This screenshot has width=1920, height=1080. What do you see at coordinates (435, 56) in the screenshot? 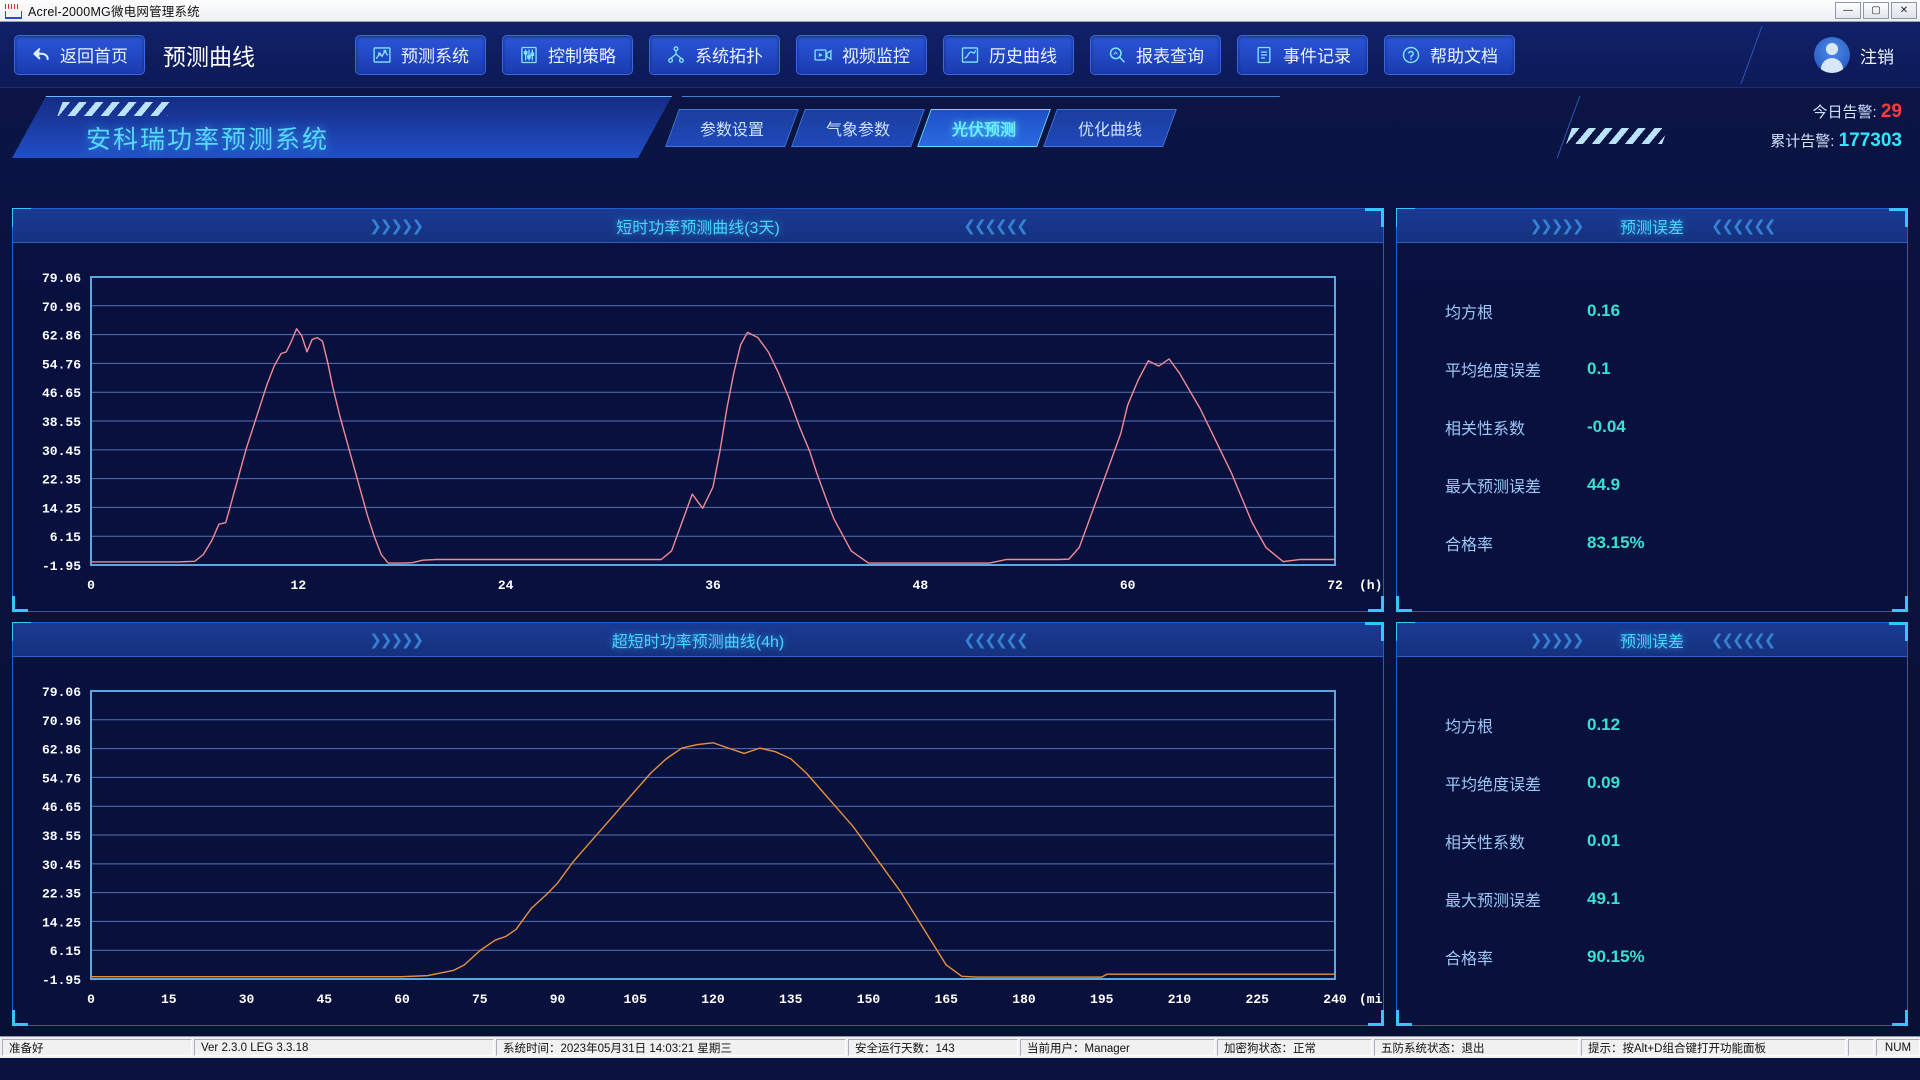
I see `nav-forecast-system-label: 预测系统` at bounding box center [435, 56].